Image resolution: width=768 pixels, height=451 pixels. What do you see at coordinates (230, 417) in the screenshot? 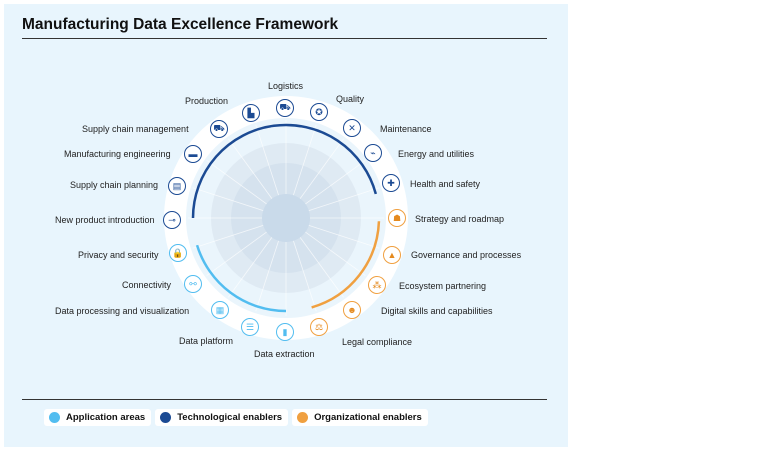
I see `legend-label: Technological enablers` at bounding box center [230, 417].